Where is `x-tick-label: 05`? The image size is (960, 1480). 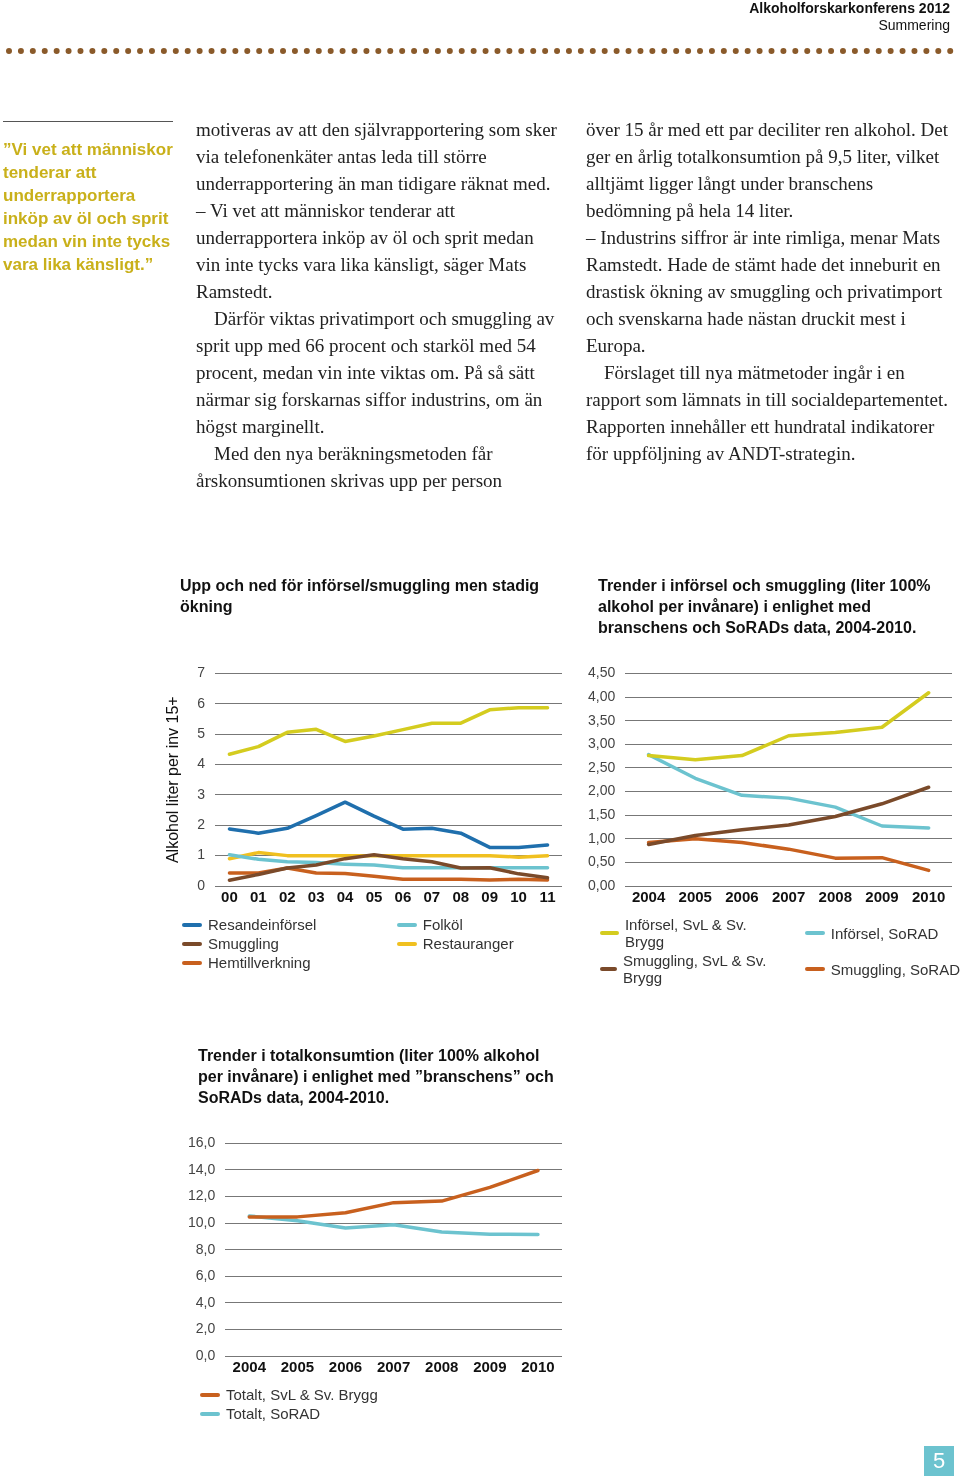
x-tick-label: 05 is located at coordinates (374, 897).